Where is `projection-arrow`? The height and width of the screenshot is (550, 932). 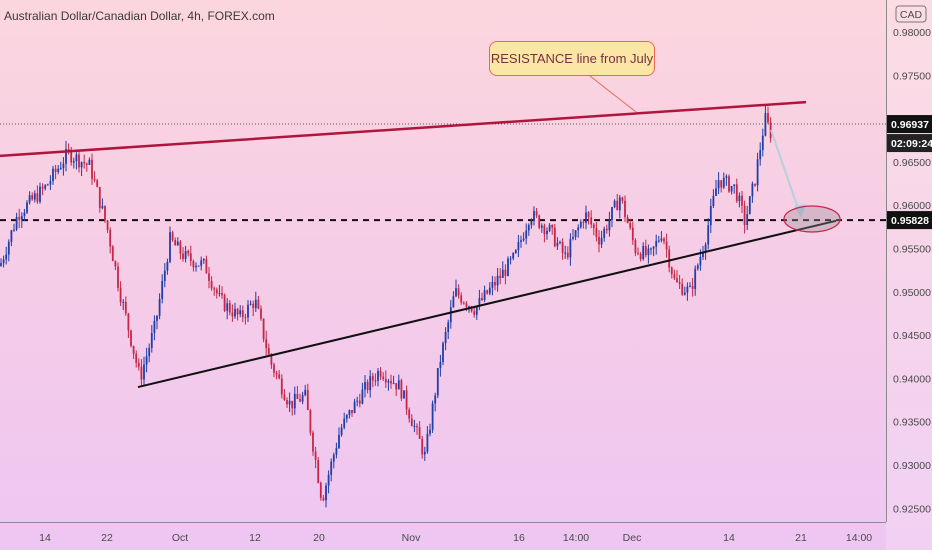
projection-arrow is located at coordinates (785, 172).